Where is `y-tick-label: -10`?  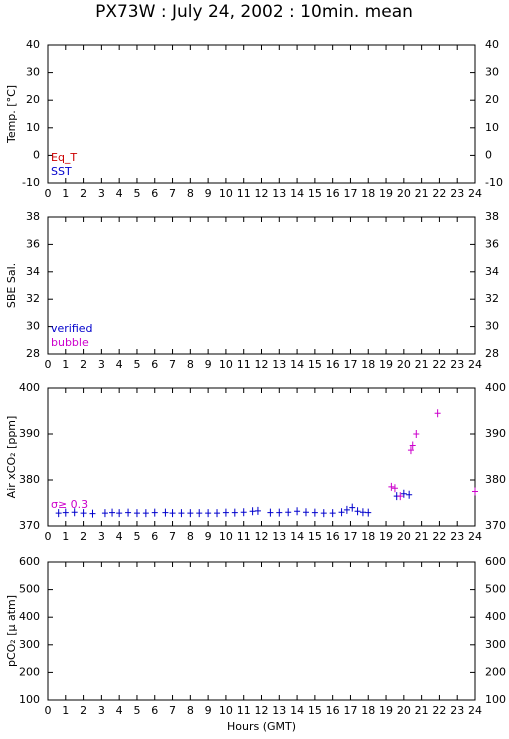
y-tick-label: -10 is located at coordinates (31, 182).